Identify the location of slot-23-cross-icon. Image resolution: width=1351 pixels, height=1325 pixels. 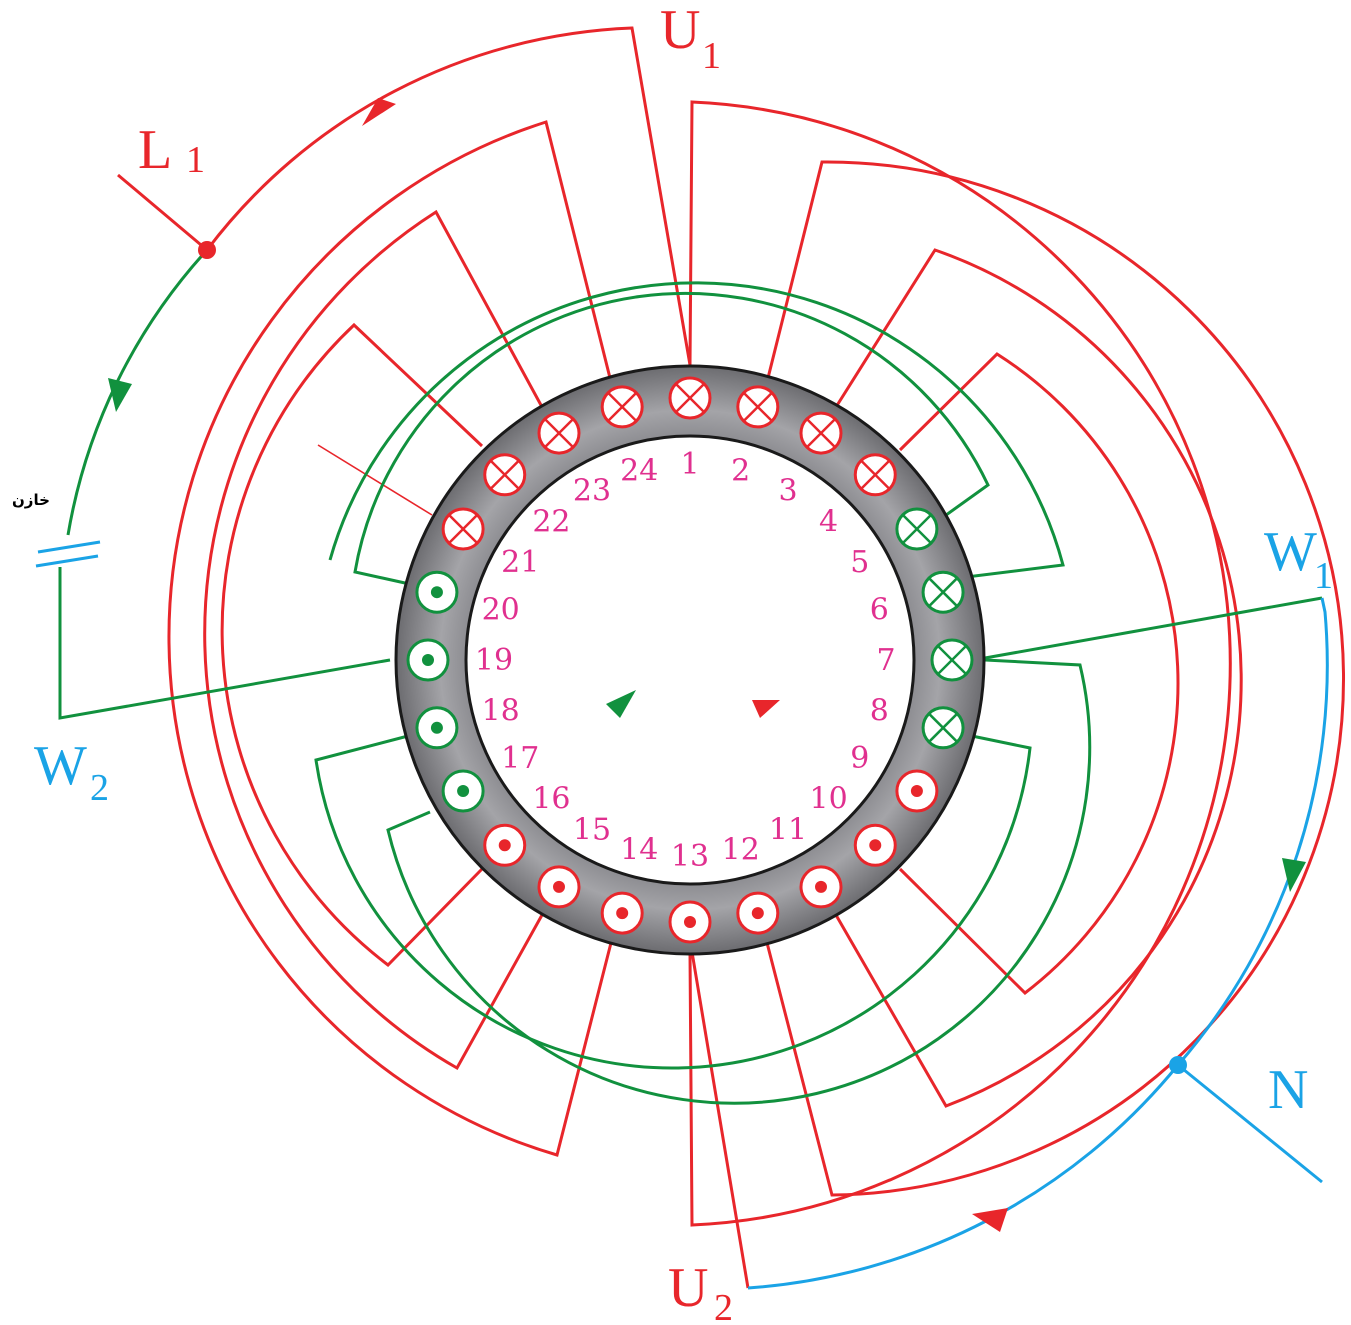
(559, 433).